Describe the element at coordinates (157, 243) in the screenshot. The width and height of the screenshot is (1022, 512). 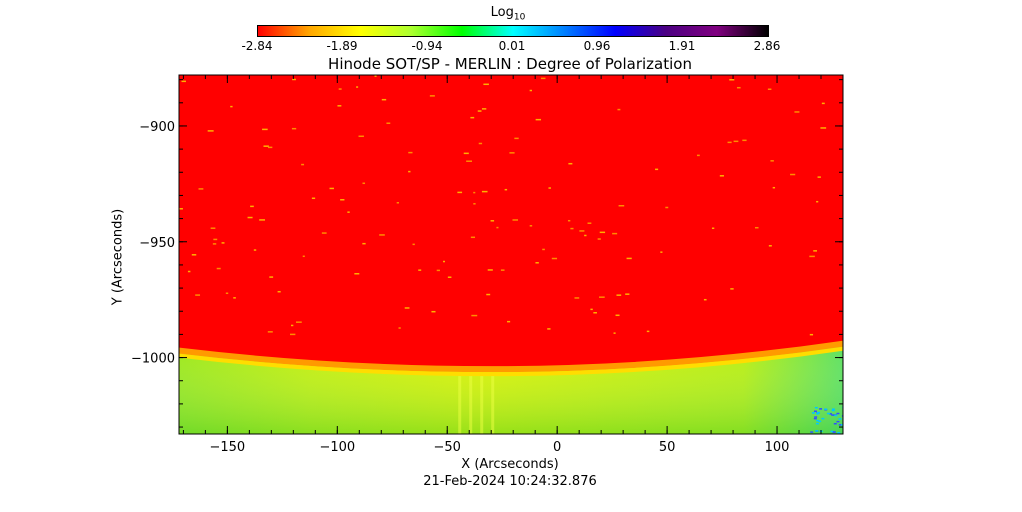
I see `y-tick-label: −950` at that location.